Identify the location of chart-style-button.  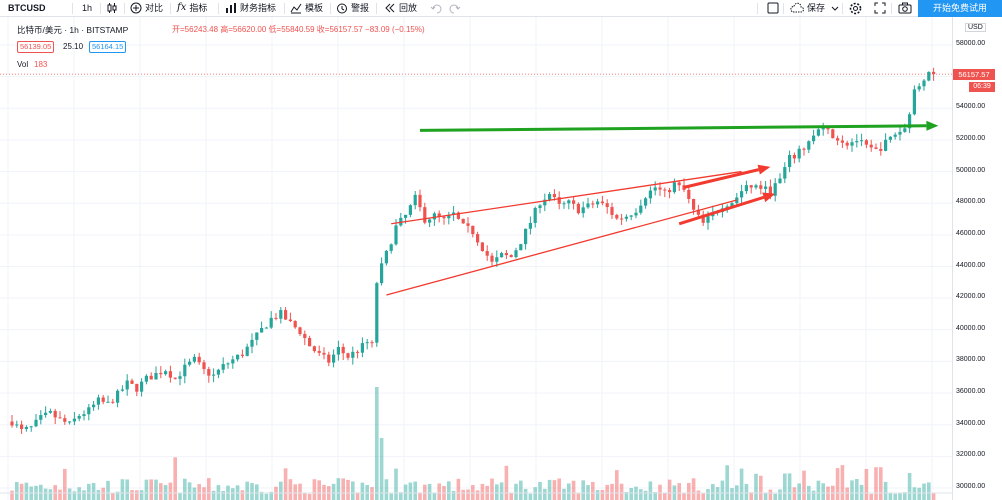
(112, 8).